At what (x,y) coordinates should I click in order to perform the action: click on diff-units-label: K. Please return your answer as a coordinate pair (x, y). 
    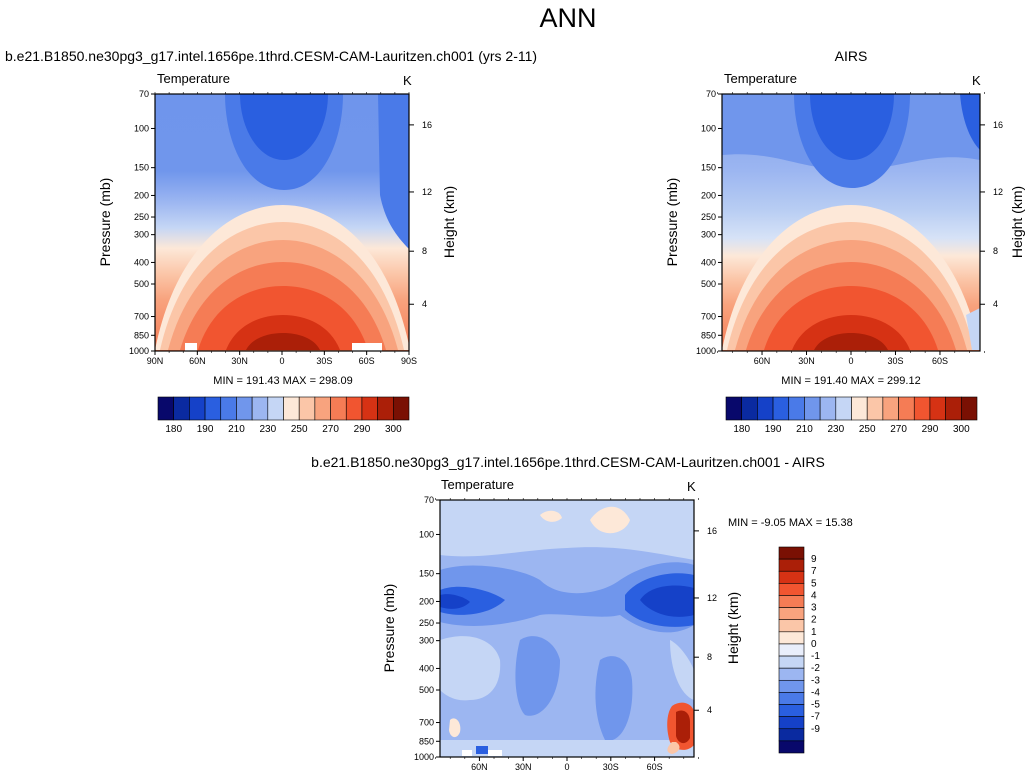
    Looking at the image, I should click on (691, 486).